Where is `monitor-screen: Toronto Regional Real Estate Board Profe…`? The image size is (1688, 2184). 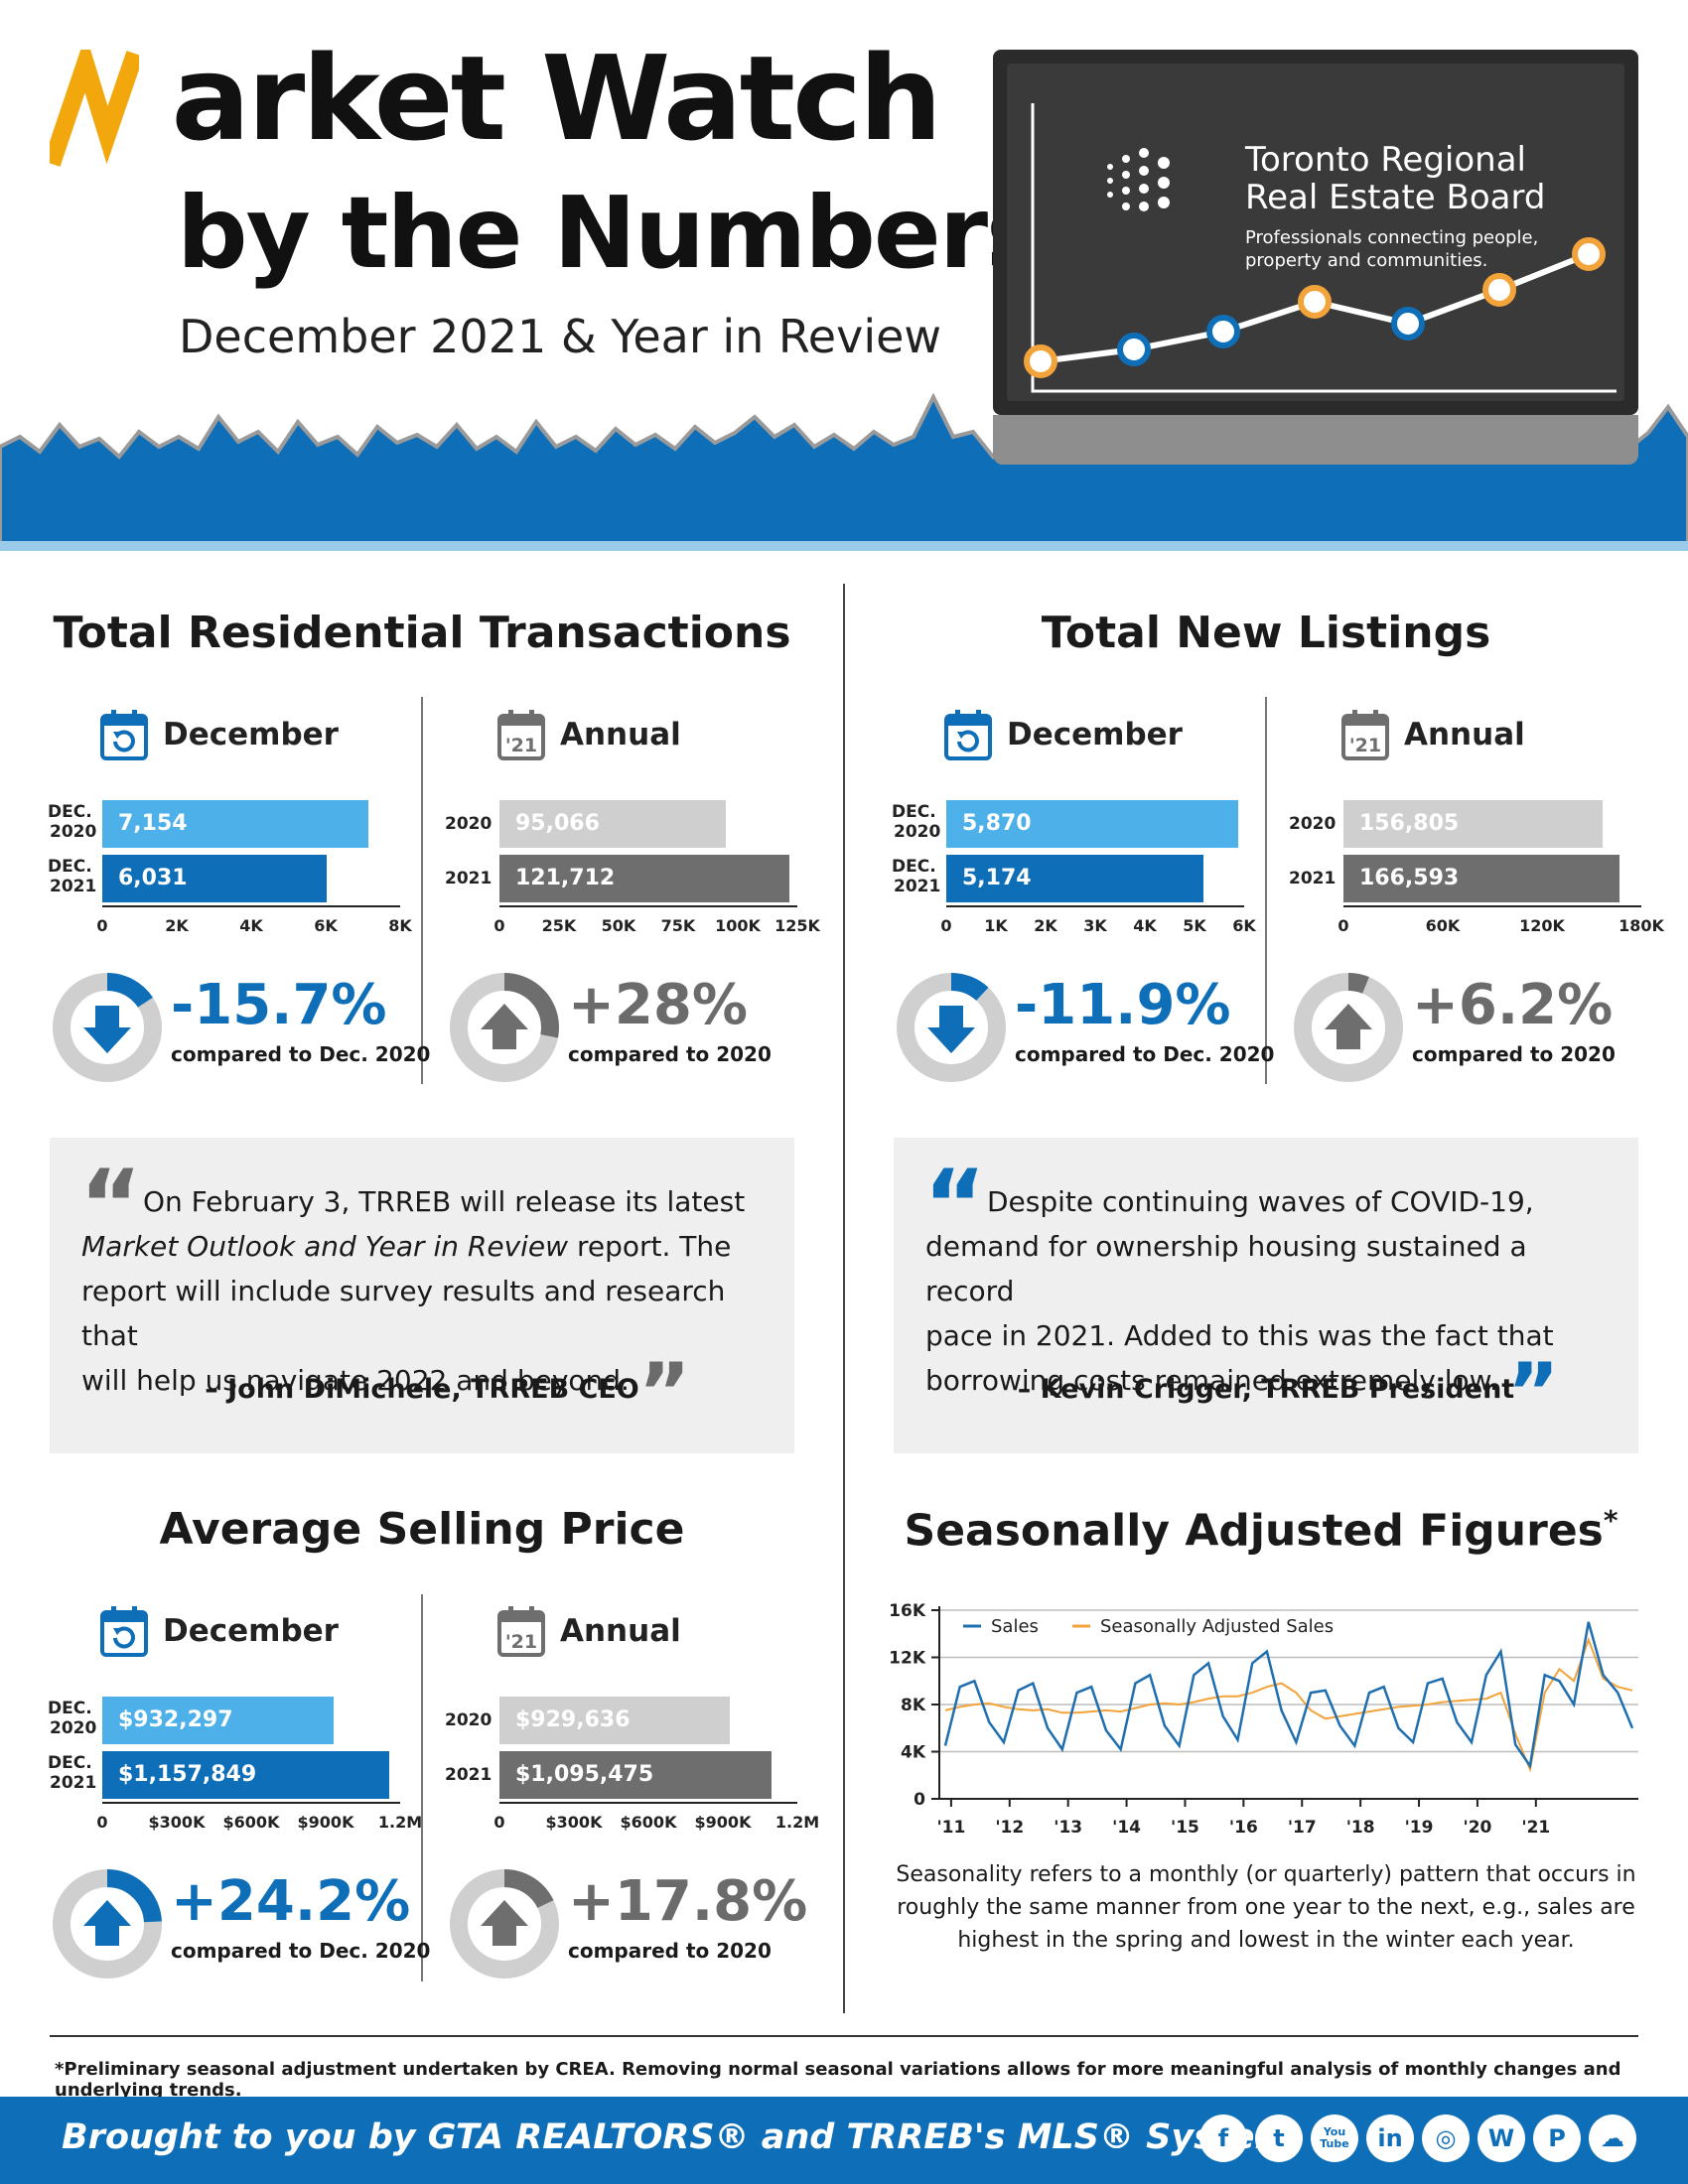
monitor-screen: Toronto Regional Real Estate Board Profe… is located at coordinates (1315, 232).